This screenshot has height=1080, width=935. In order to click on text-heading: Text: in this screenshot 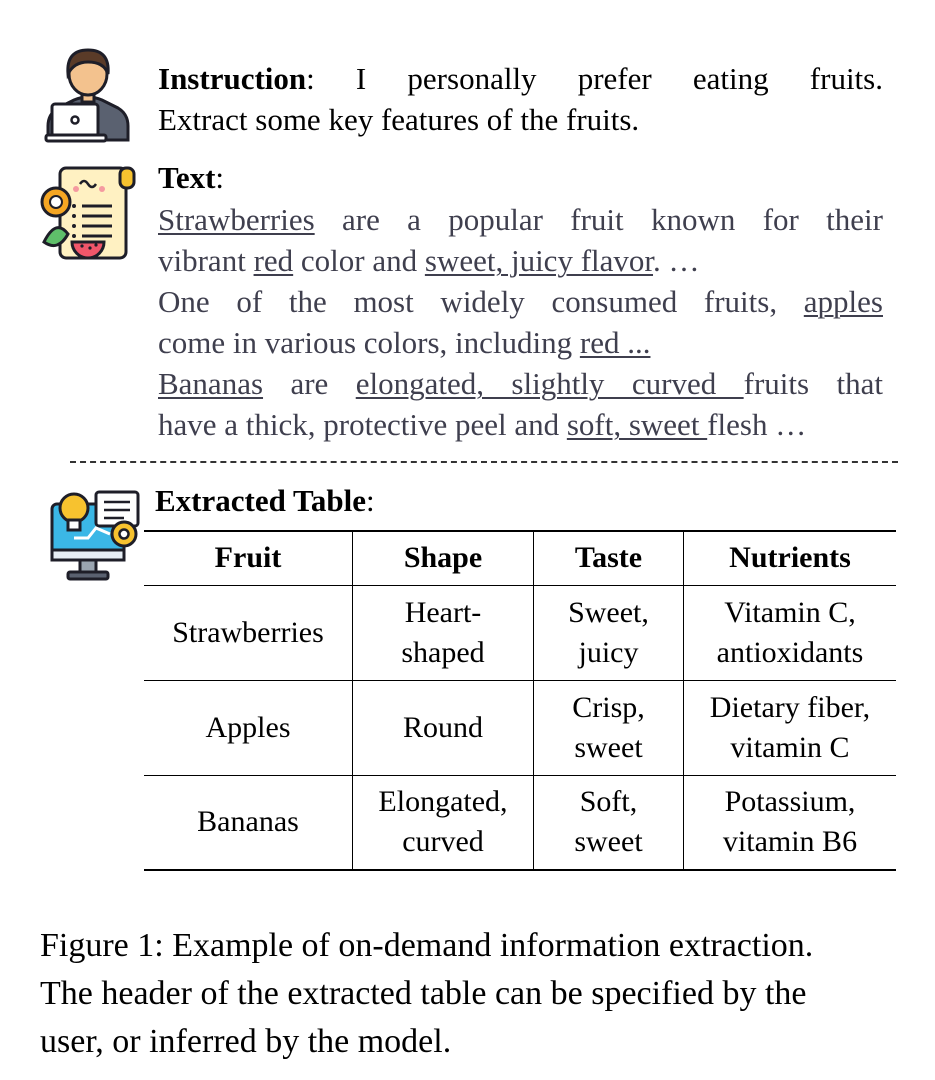, I will do `click(191, 177)`.